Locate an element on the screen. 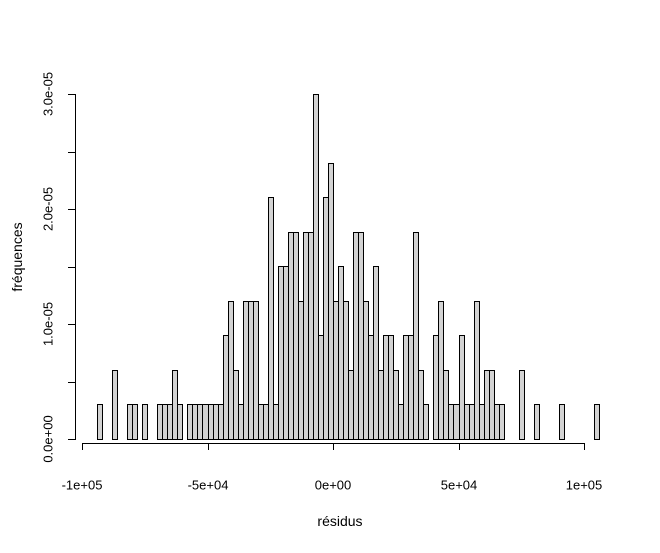 This screenshot has width=660, height=553. x-axis-title: résidus is located at coordinates (340, 521).